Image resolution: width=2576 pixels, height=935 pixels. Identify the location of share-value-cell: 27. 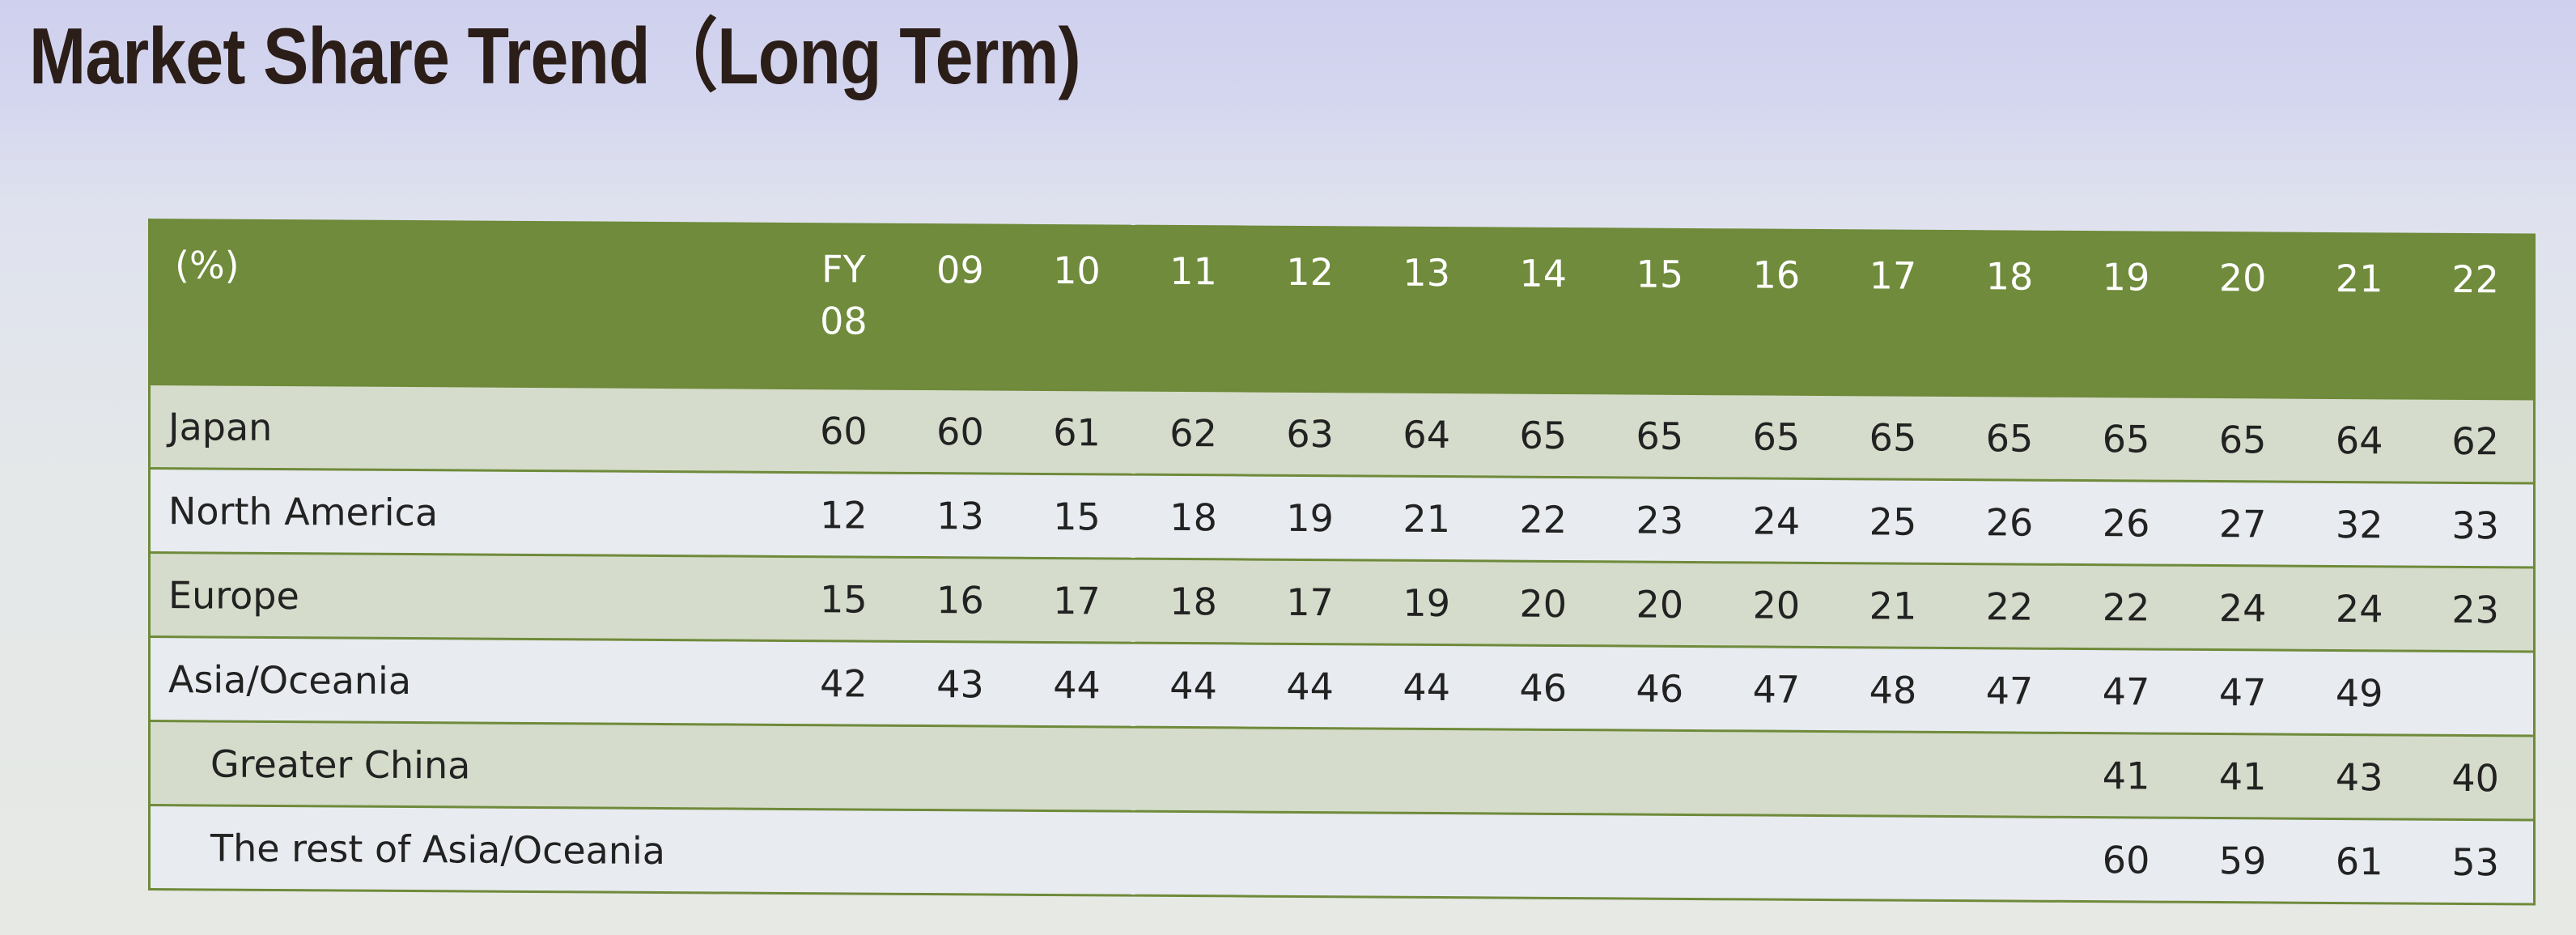
(2243, 524).